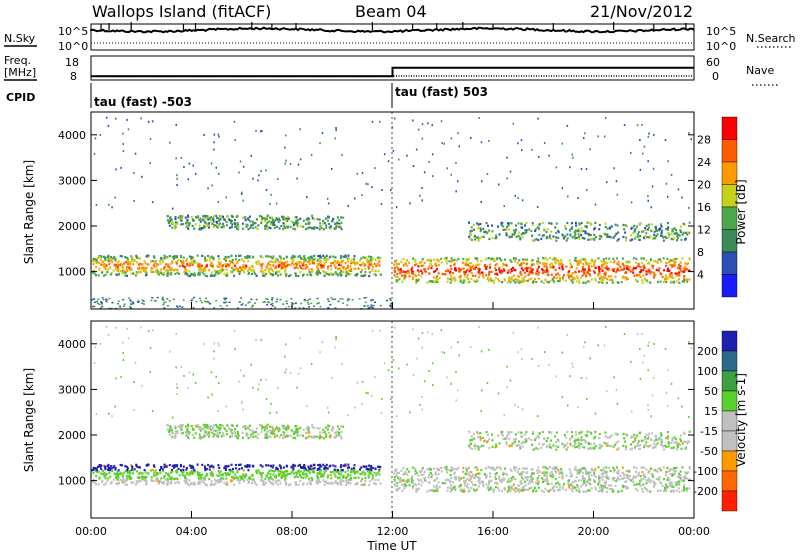  I want to click on ytick-label: 3000, so click(72, 180).